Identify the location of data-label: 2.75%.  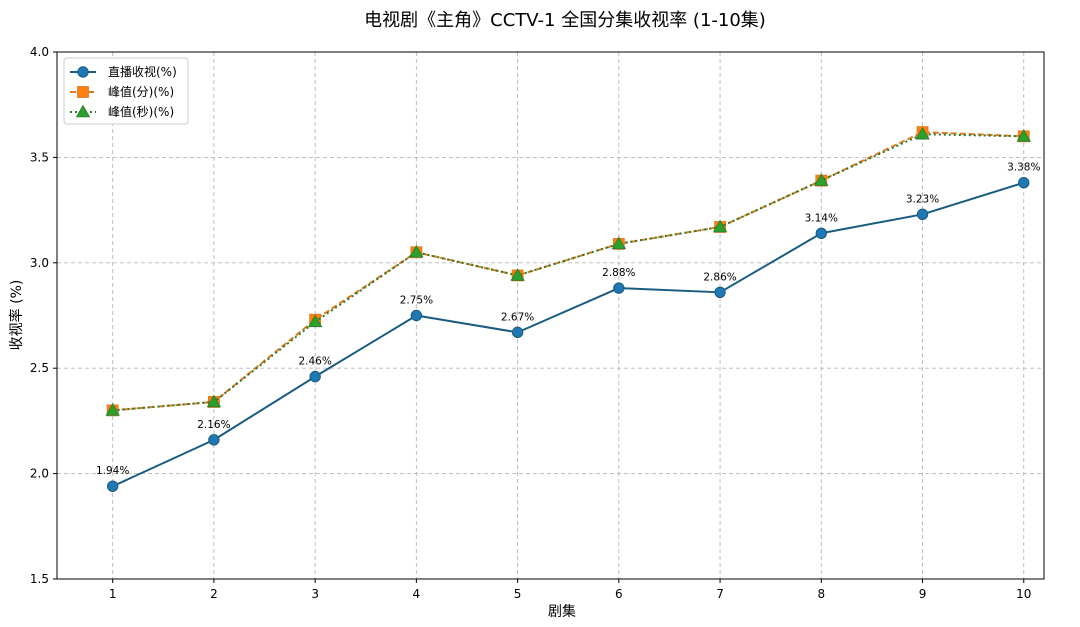
(416, 301).